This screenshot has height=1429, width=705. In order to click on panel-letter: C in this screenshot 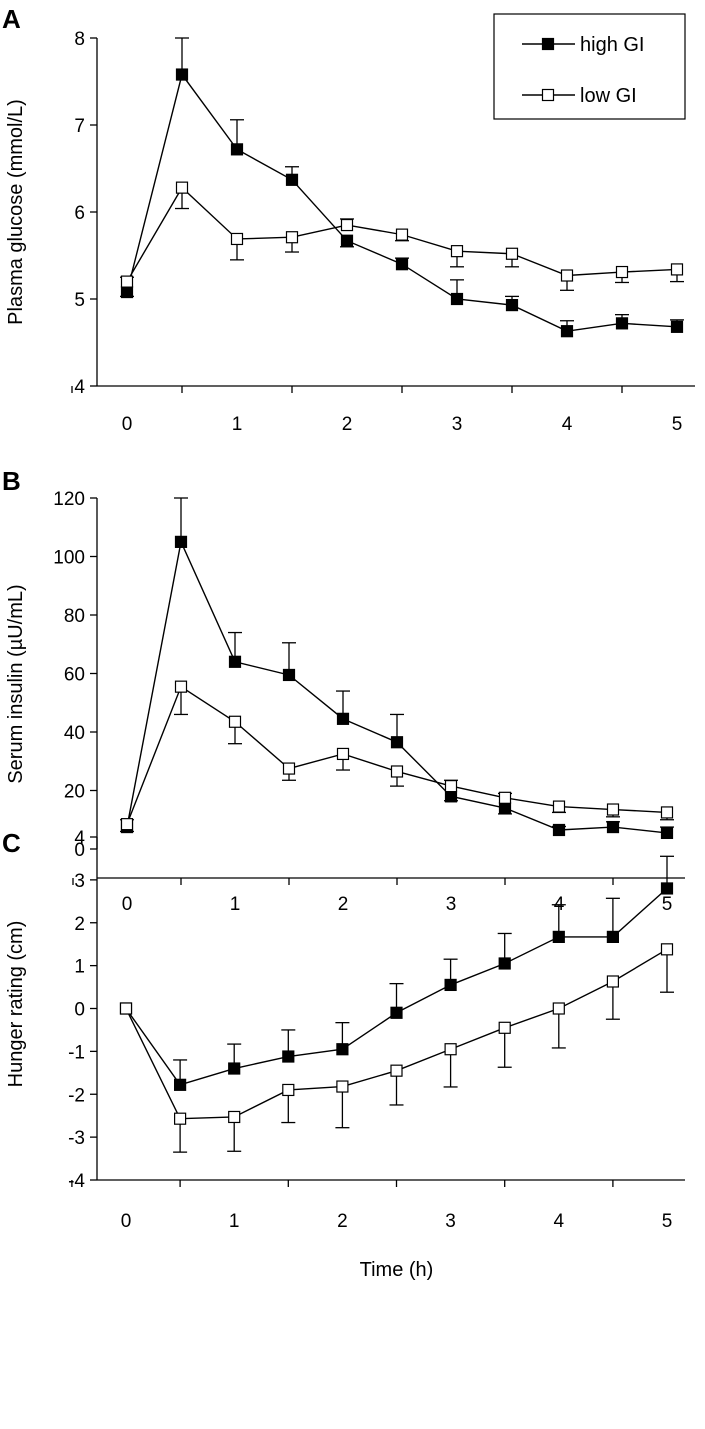, I will do `click(11, 843)`.